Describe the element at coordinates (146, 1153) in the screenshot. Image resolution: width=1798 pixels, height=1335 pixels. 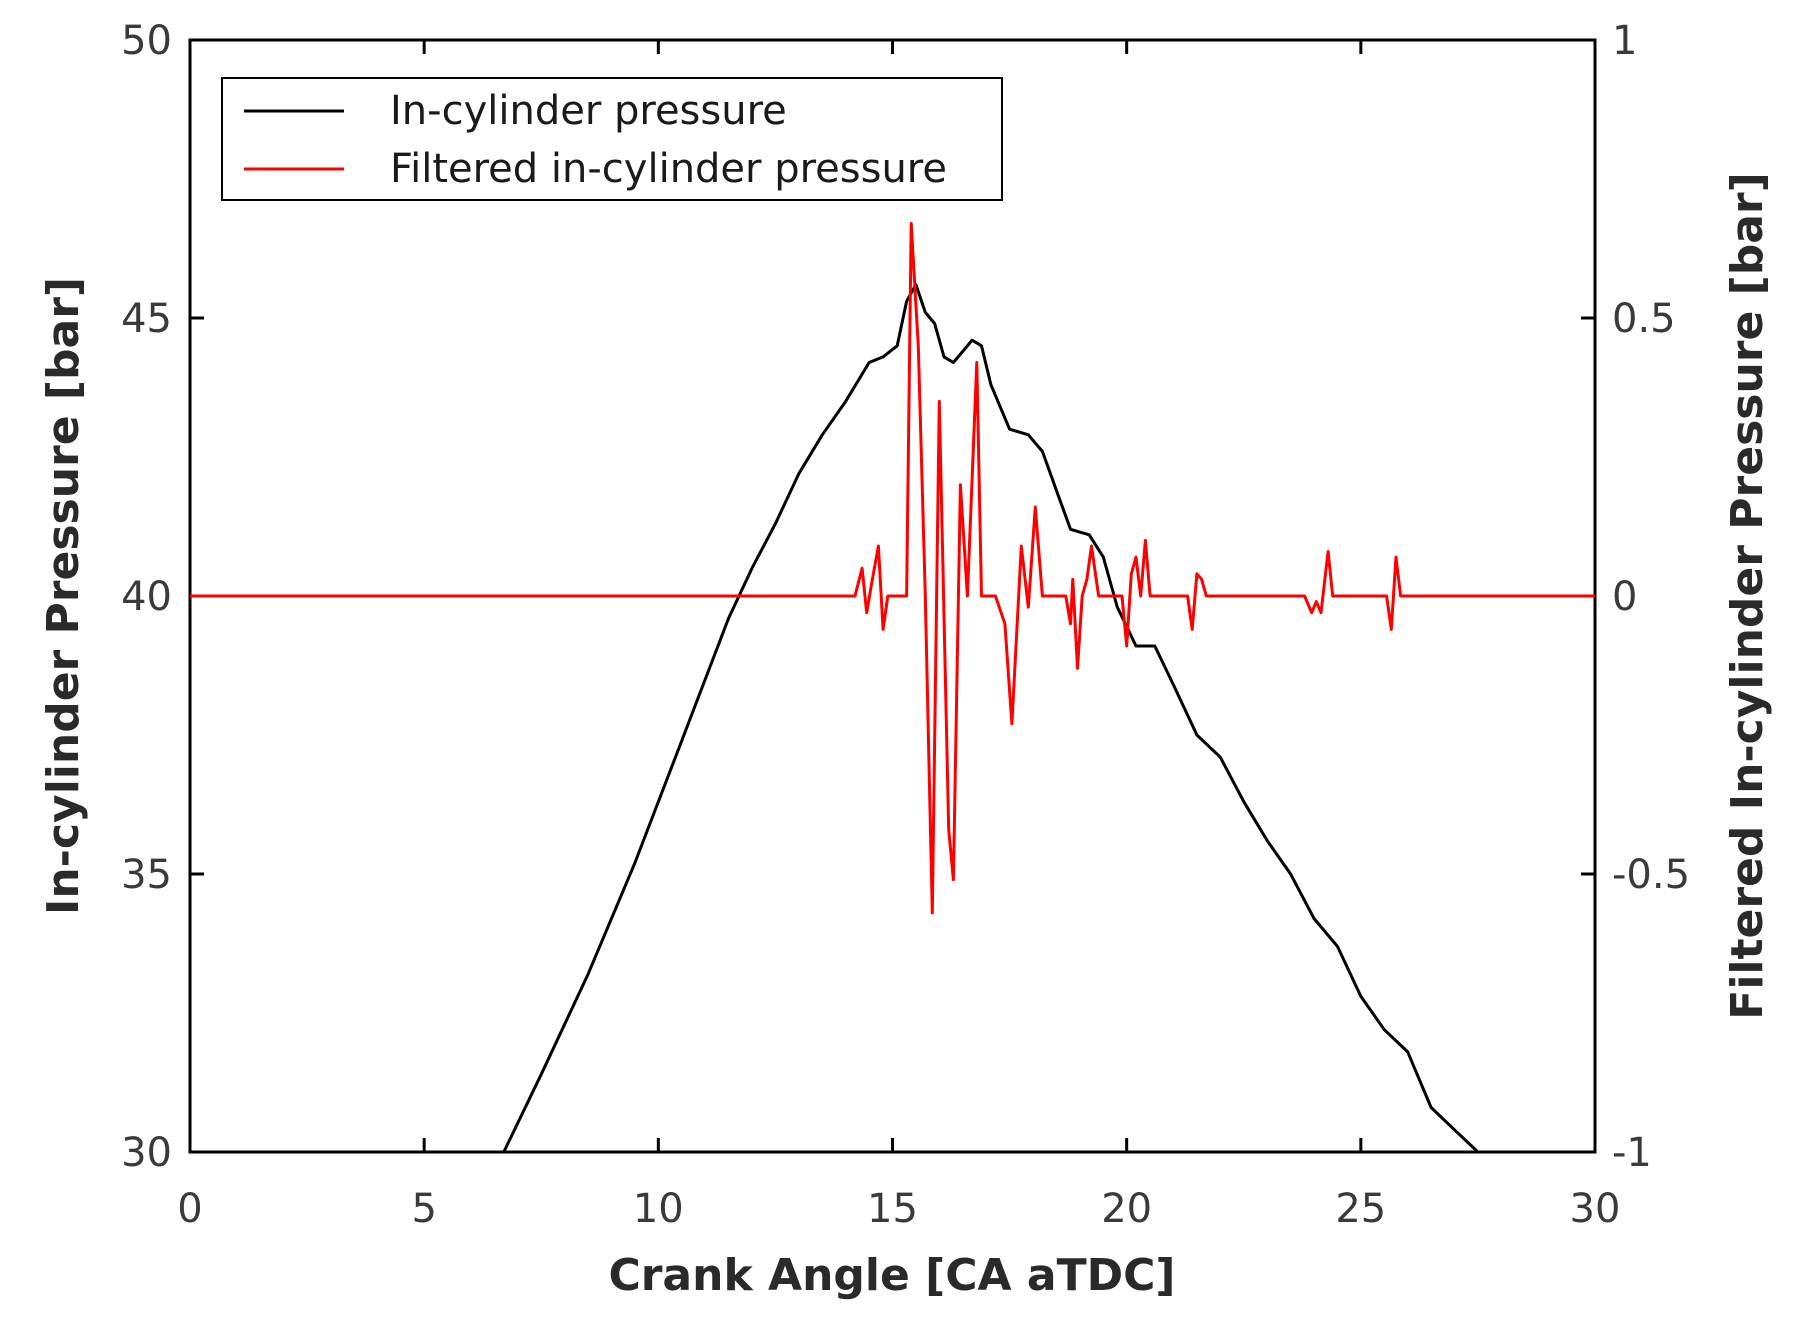
I see `y-left-tick-label: 30` at that location.